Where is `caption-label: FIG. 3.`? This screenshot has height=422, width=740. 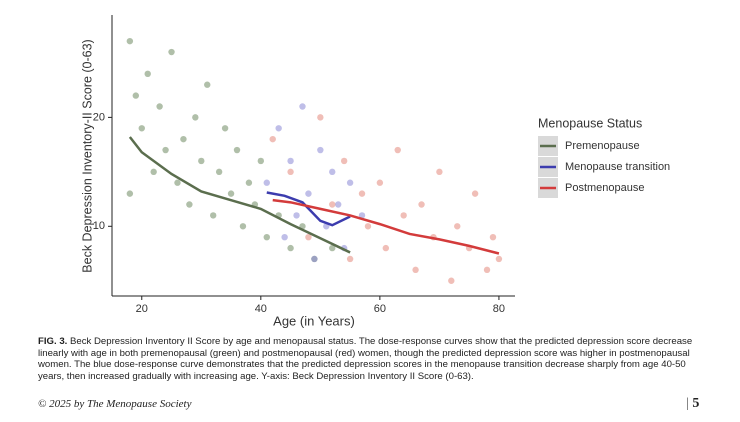 caption-label: FIG. 3. is located at coordinates (53, 341).